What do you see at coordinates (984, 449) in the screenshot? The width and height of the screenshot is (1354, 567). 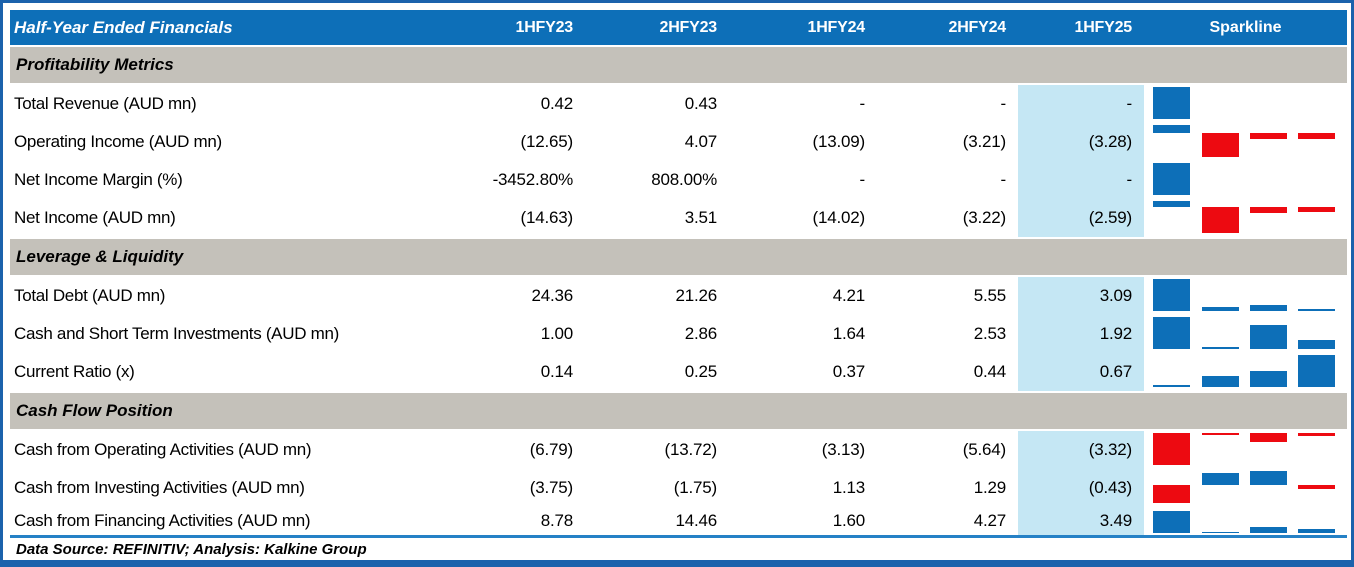 I see `metric-value: (5.64)` at bounding box center [984, 449].